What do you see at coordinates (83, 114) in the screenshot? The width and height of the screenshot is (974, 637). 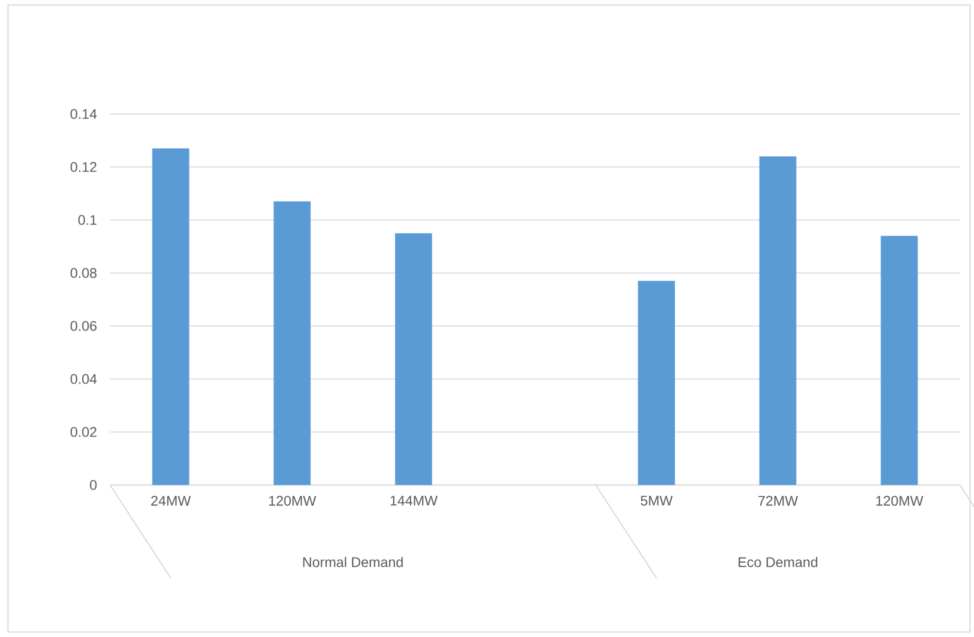 I see `y-tick-label: 0.14` at bounding box center [83, 114].